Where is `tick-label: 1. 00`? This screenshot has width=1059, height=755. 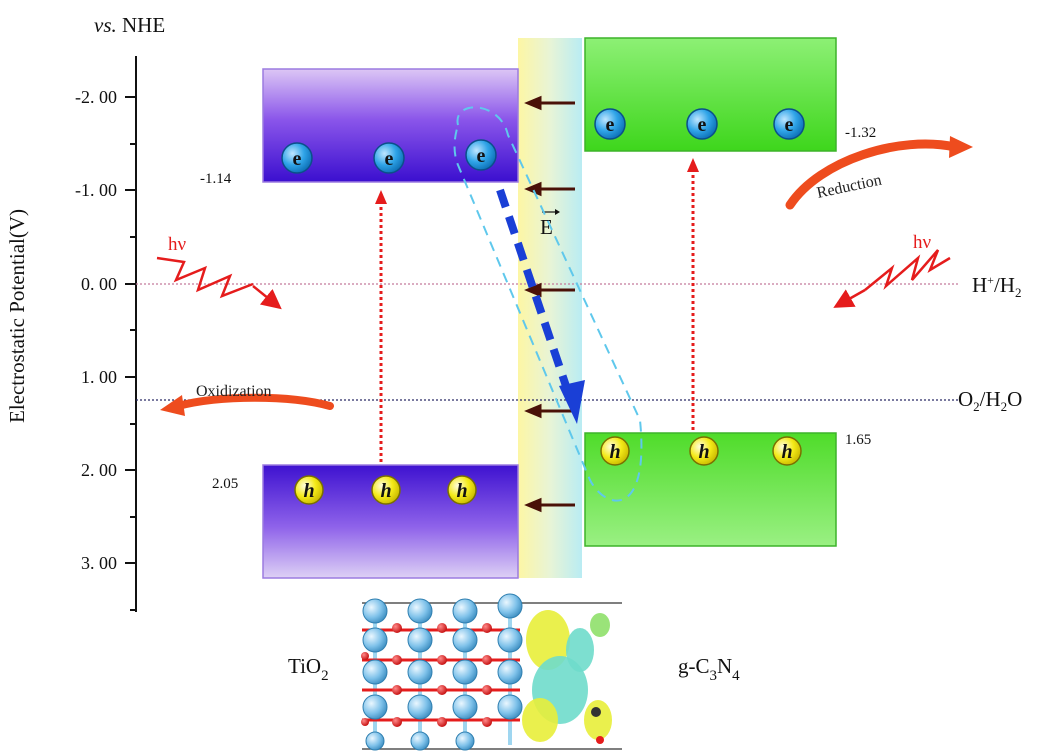
tick-label: 1. 00 is located at coordinates (99, 377).